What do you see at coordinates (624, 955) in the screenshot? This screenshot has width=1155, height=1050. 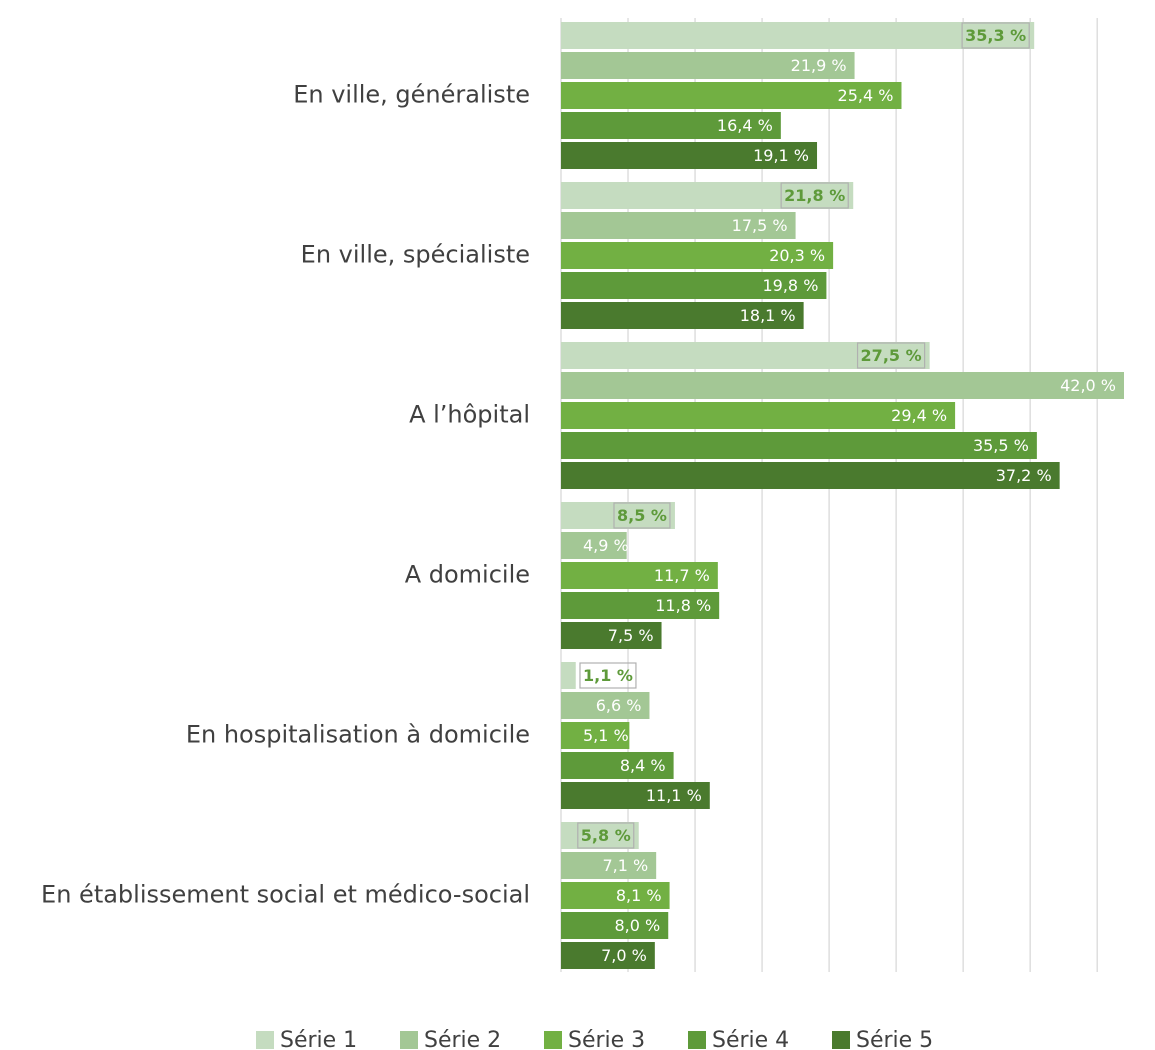 I see `data-label: 7,0 %` at bounding box center [624, 955].